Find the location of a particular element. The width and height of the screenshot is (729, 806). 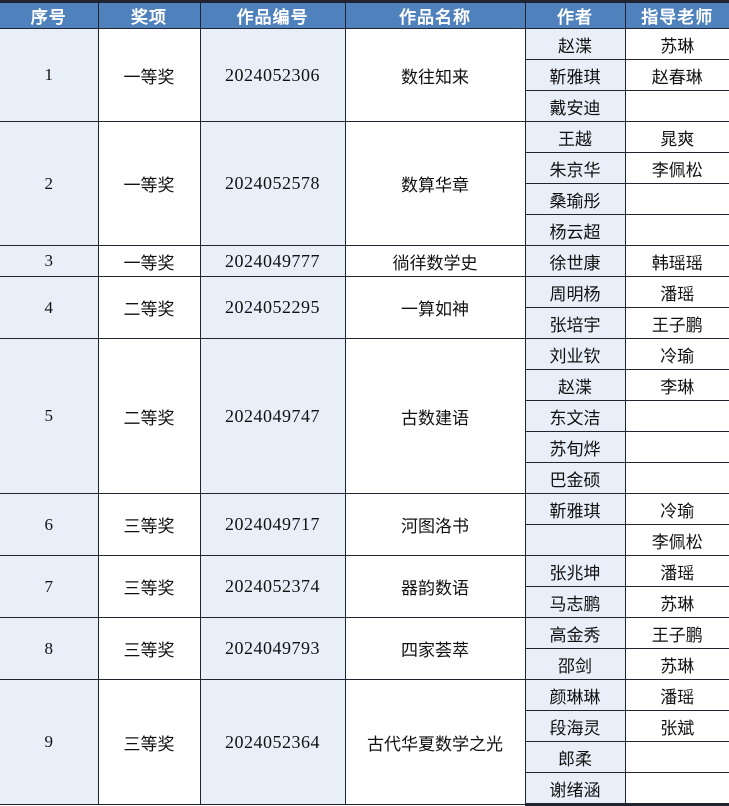

table-row: 苏旬烨 is located at coordinates (364, 447).